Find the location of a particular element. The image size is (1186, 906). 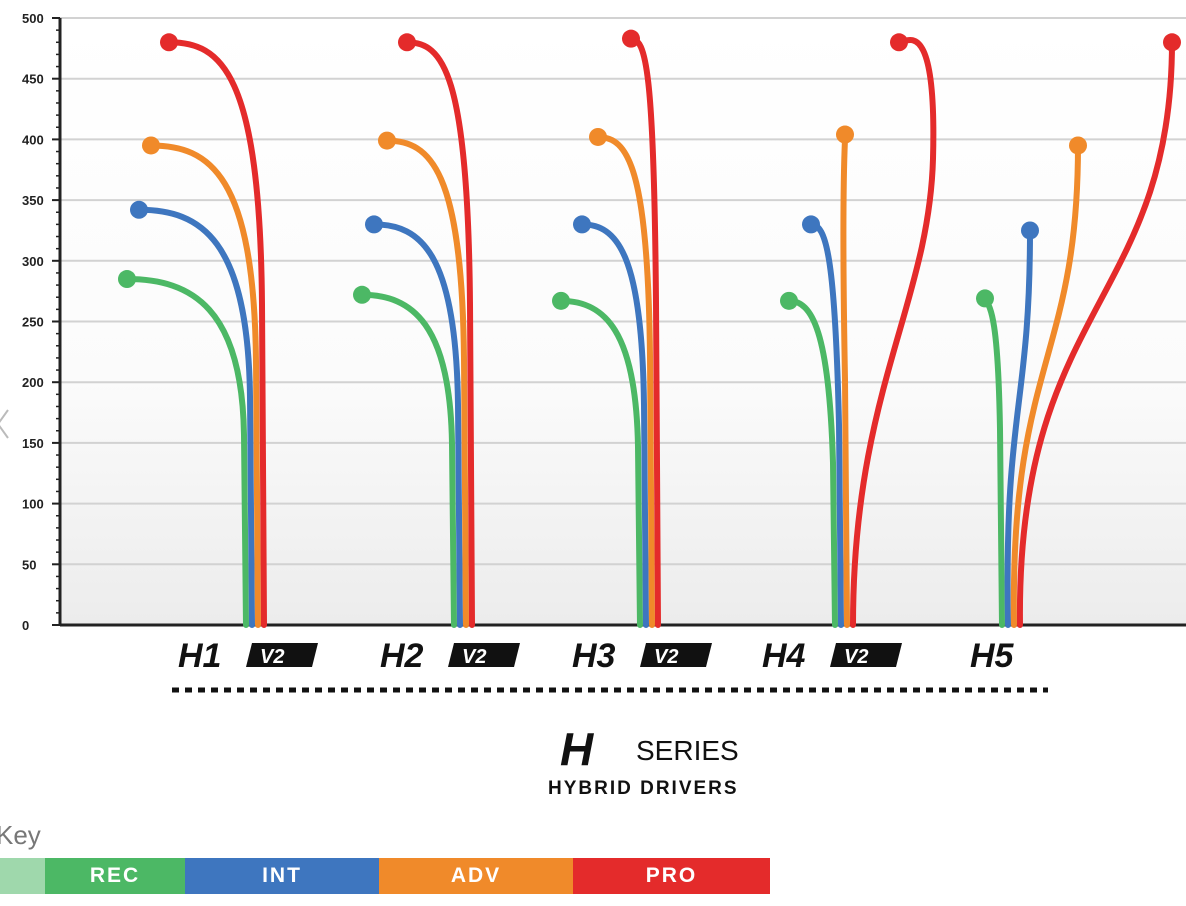

apex-point-h1-int is located at coordinates (139, 209).